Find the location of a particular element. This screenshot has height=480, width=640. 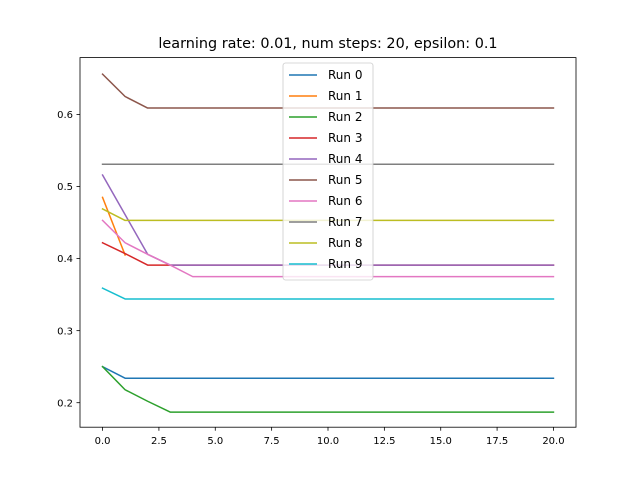

x-tick-label: 0.0 is located at coordinates (103, 441).